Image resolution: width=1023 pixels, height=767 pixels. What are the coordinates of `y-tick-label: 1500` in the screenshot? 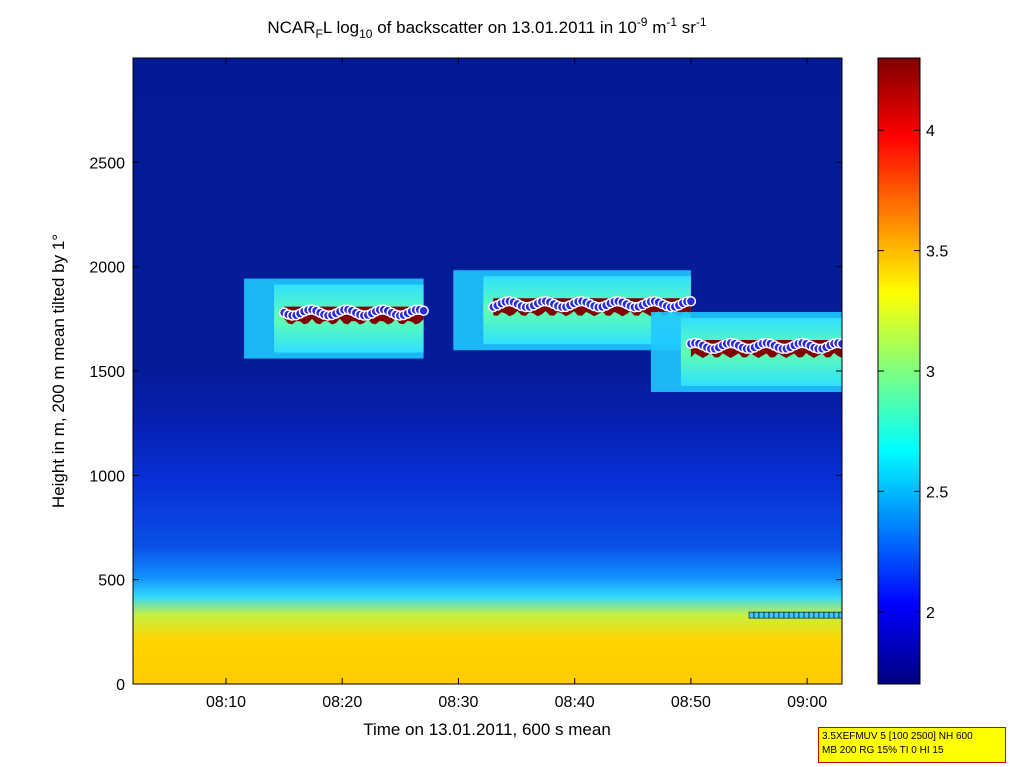 It's located at (107, 372).